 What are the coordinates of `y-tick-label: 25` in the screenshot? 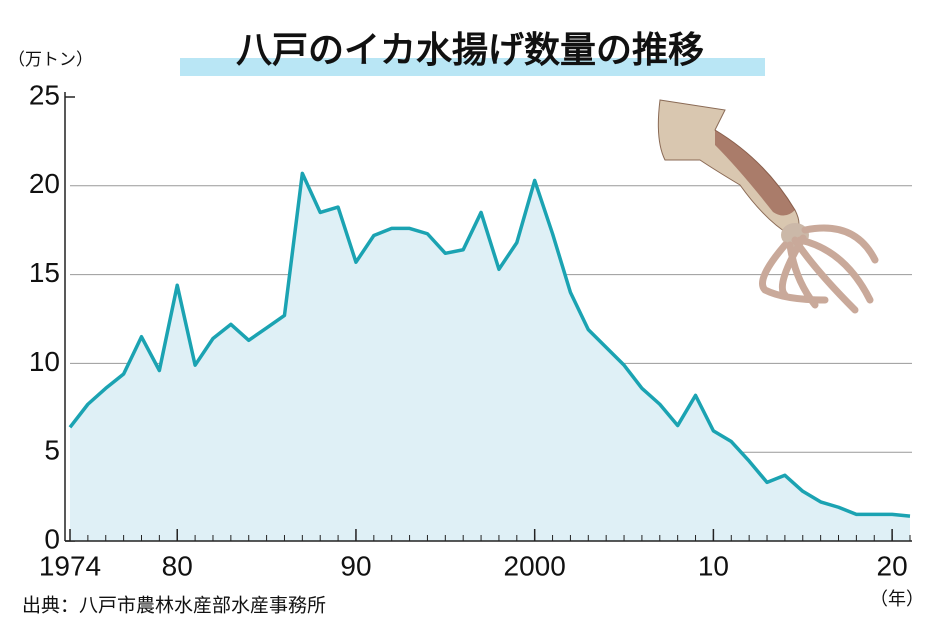 It's located at (44, 94).